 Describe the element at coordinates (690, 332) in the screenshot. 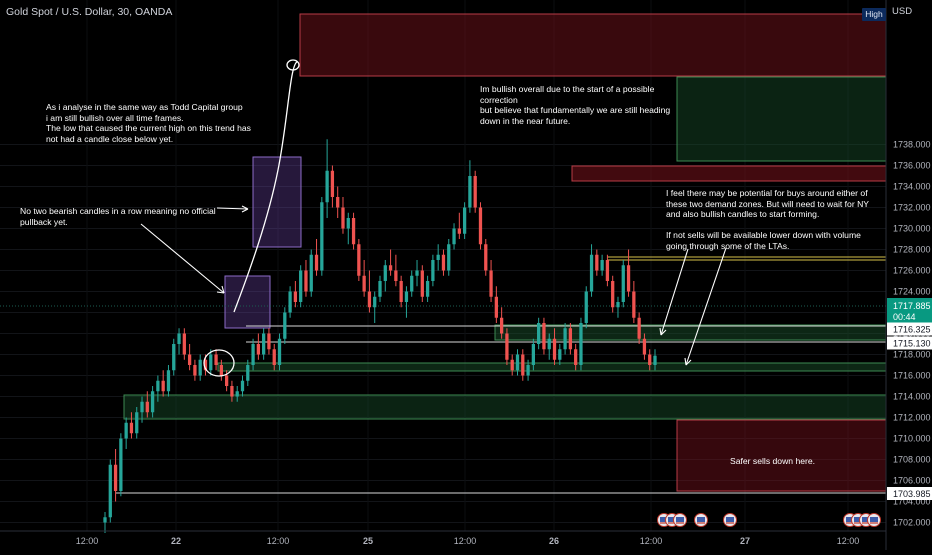

I see `demand-zone-a` at that location.